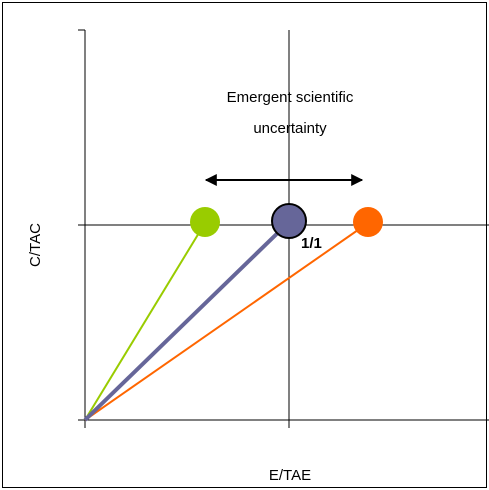 The image size is (489, 490). I want to click on annotation-line: uncertainty, so click(290, 128).